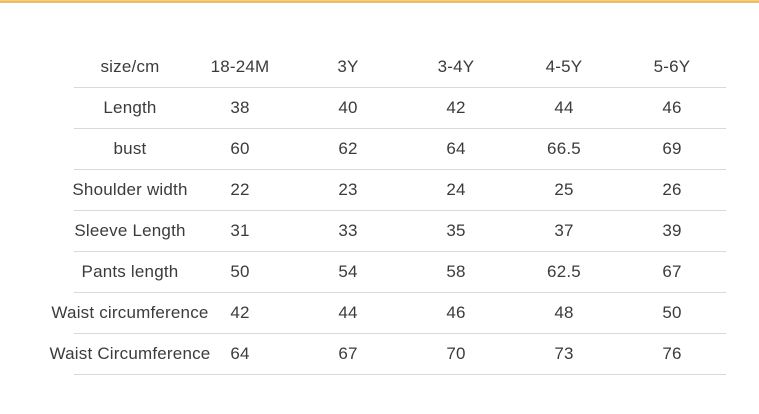 The width and height of the screenshot is (759, 414). What do you see at coordinates (672, 148) in the screenshot?
I see `cell-value: 69` at bounding box center [672, 148].